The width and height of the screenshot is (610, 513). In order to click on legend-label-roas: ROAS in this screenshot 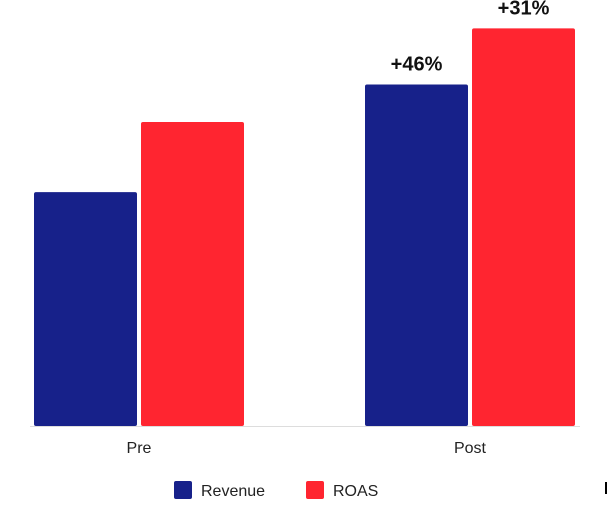, I will do `click(355, 491)`.